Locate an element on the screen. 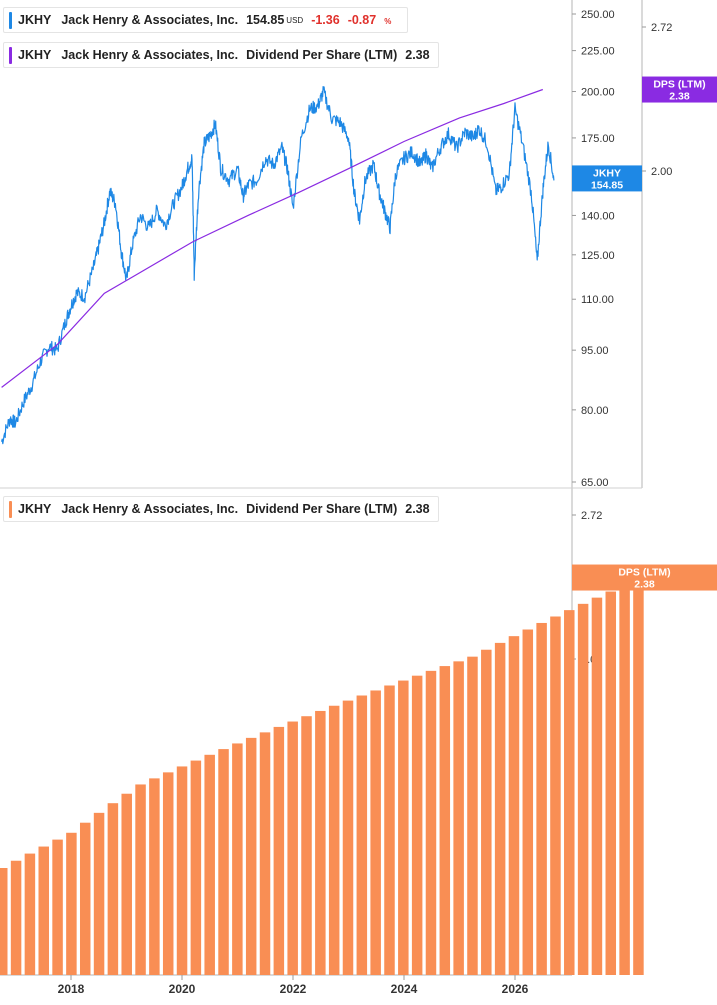 The image size is (717, 1005). price-flag-bg is located at coordinates (607, 178).